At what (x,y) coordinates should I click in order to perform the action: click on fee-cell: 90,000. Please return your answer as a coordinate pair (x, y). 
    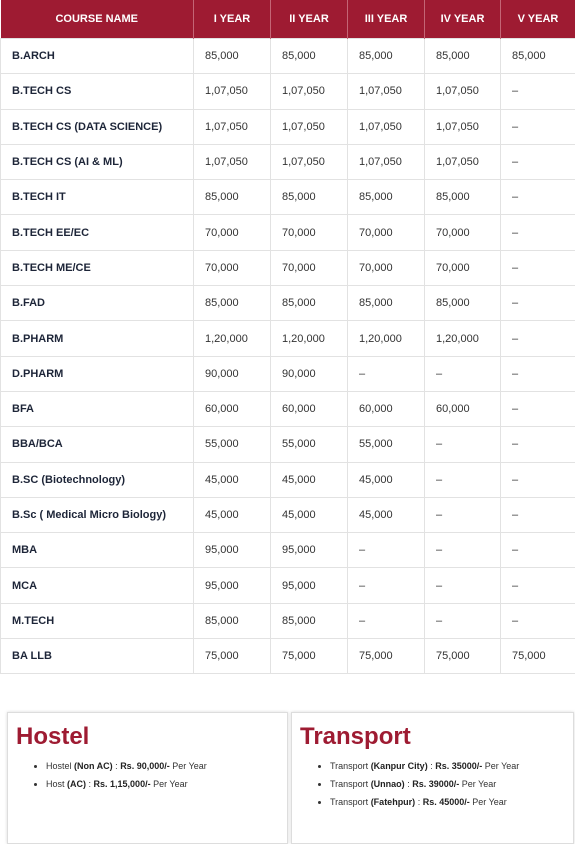
    Looking at the image, I should click on (232, 373).